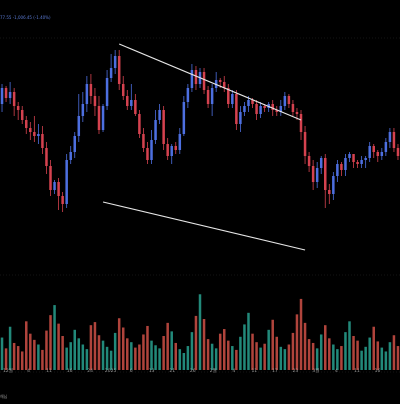 The image size is (400, 404). I want to click on x-tick-label: 12월, so click(8, 370).